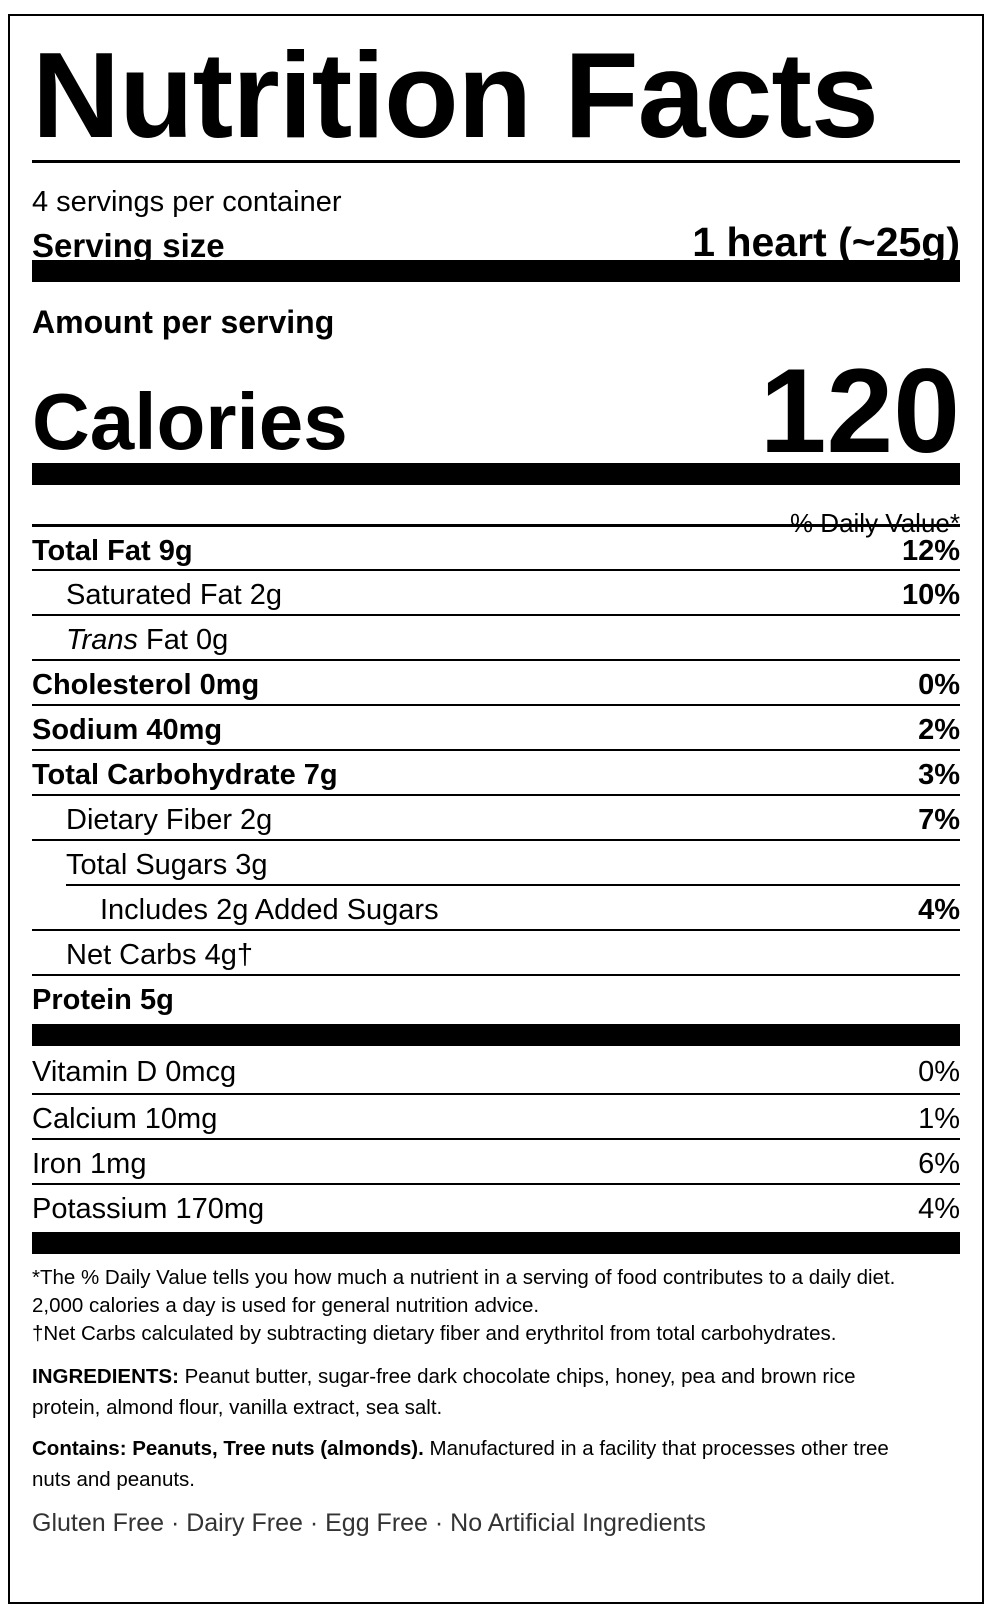 The width and height of the screenshot is (998, 1614). Describe the element at coordinates (859, 411) in the screenshot. I see `calories-value: 120` at that location.